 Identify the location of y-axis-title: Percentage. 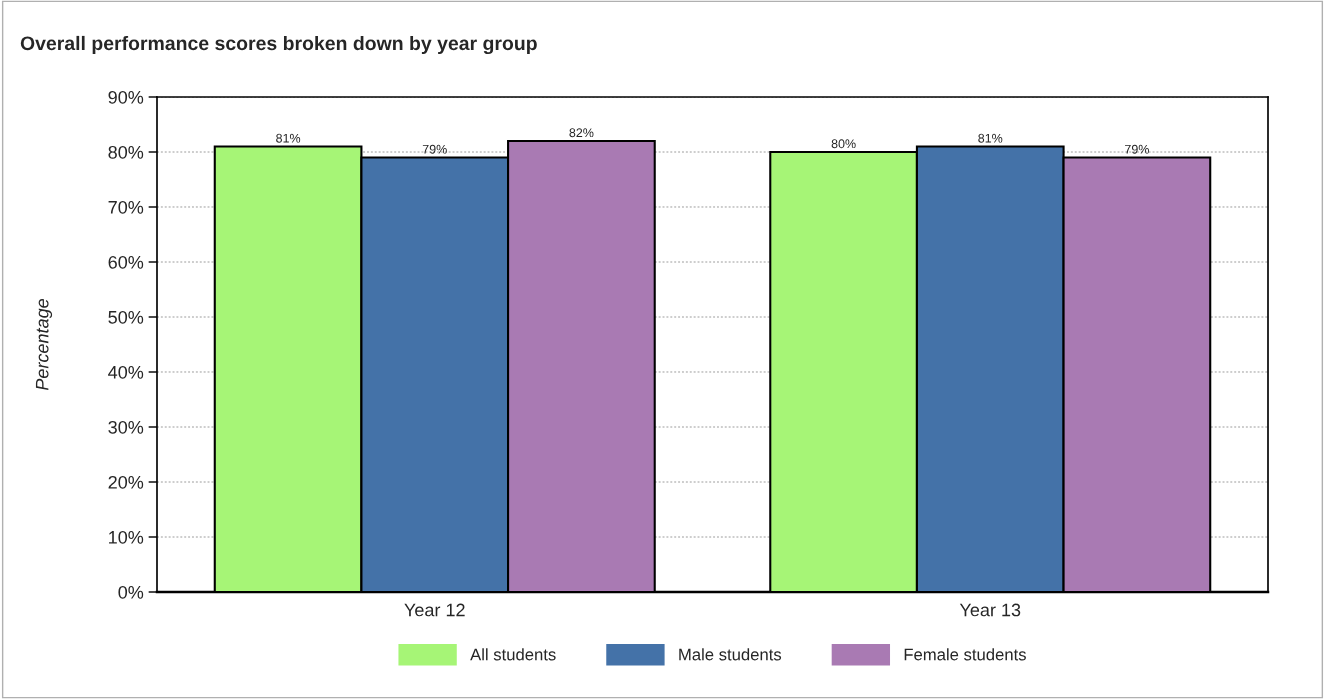
(44, 344).